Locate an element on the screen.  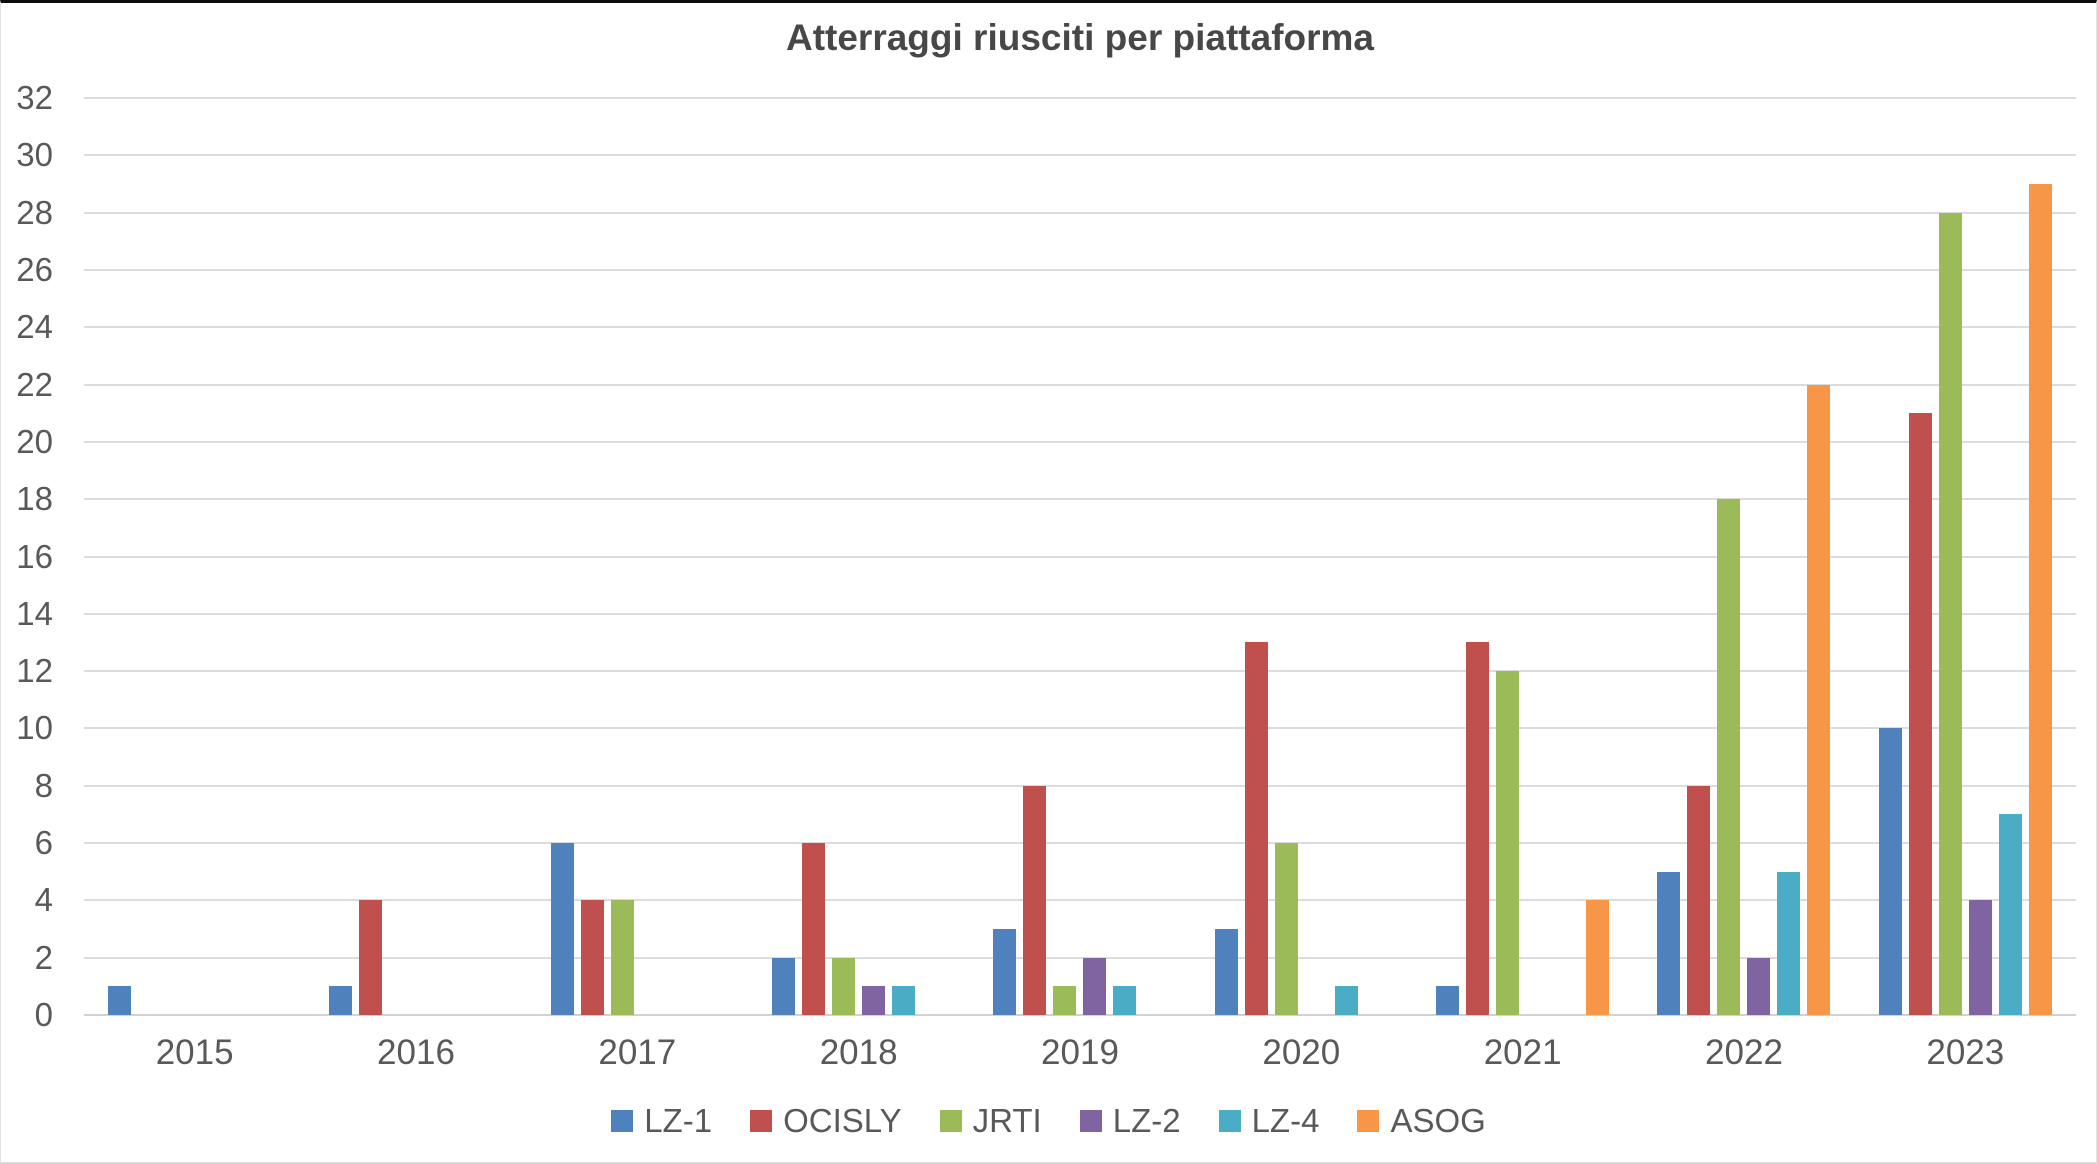
bar-lz-2-2022 is located at coordinates (1759, 986).